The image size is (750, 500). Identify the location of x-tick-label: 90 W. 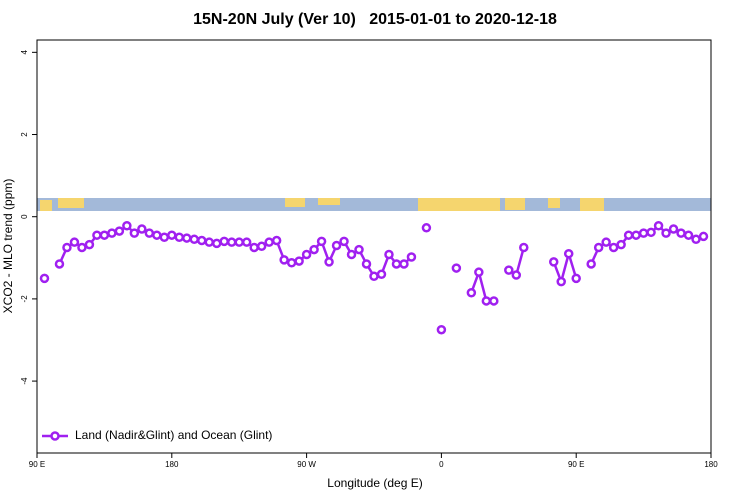
(306, 464).